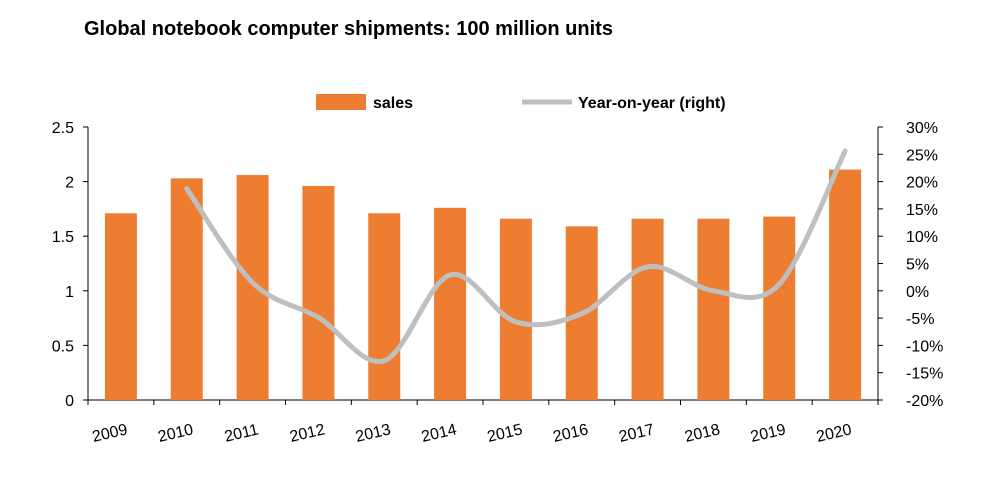 The image size is (1000, 482). I want to click on right-tick-label: 5%, so click(917, 265).